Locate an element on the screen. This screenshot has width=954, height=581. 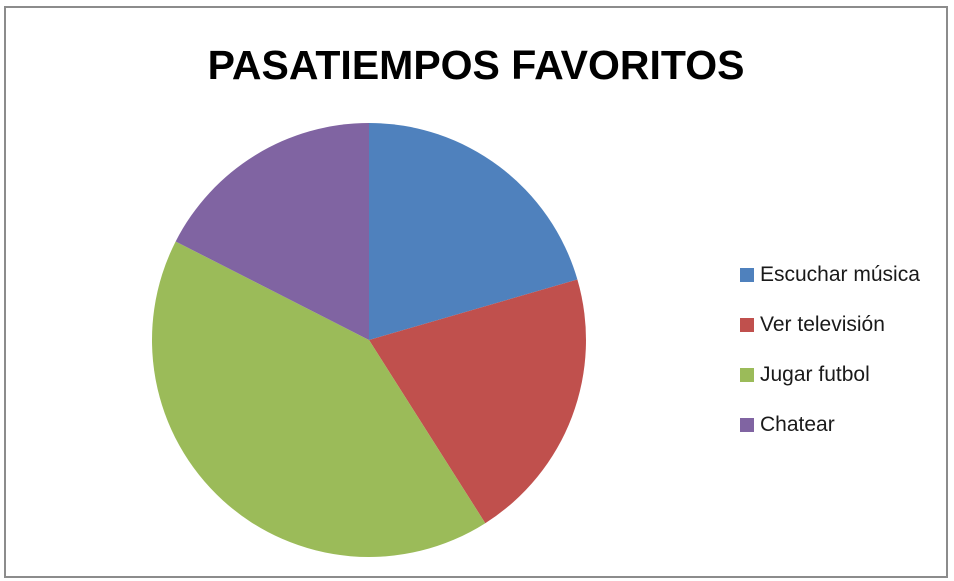
legend-item: Chatear is located at coordinates (830, 425).